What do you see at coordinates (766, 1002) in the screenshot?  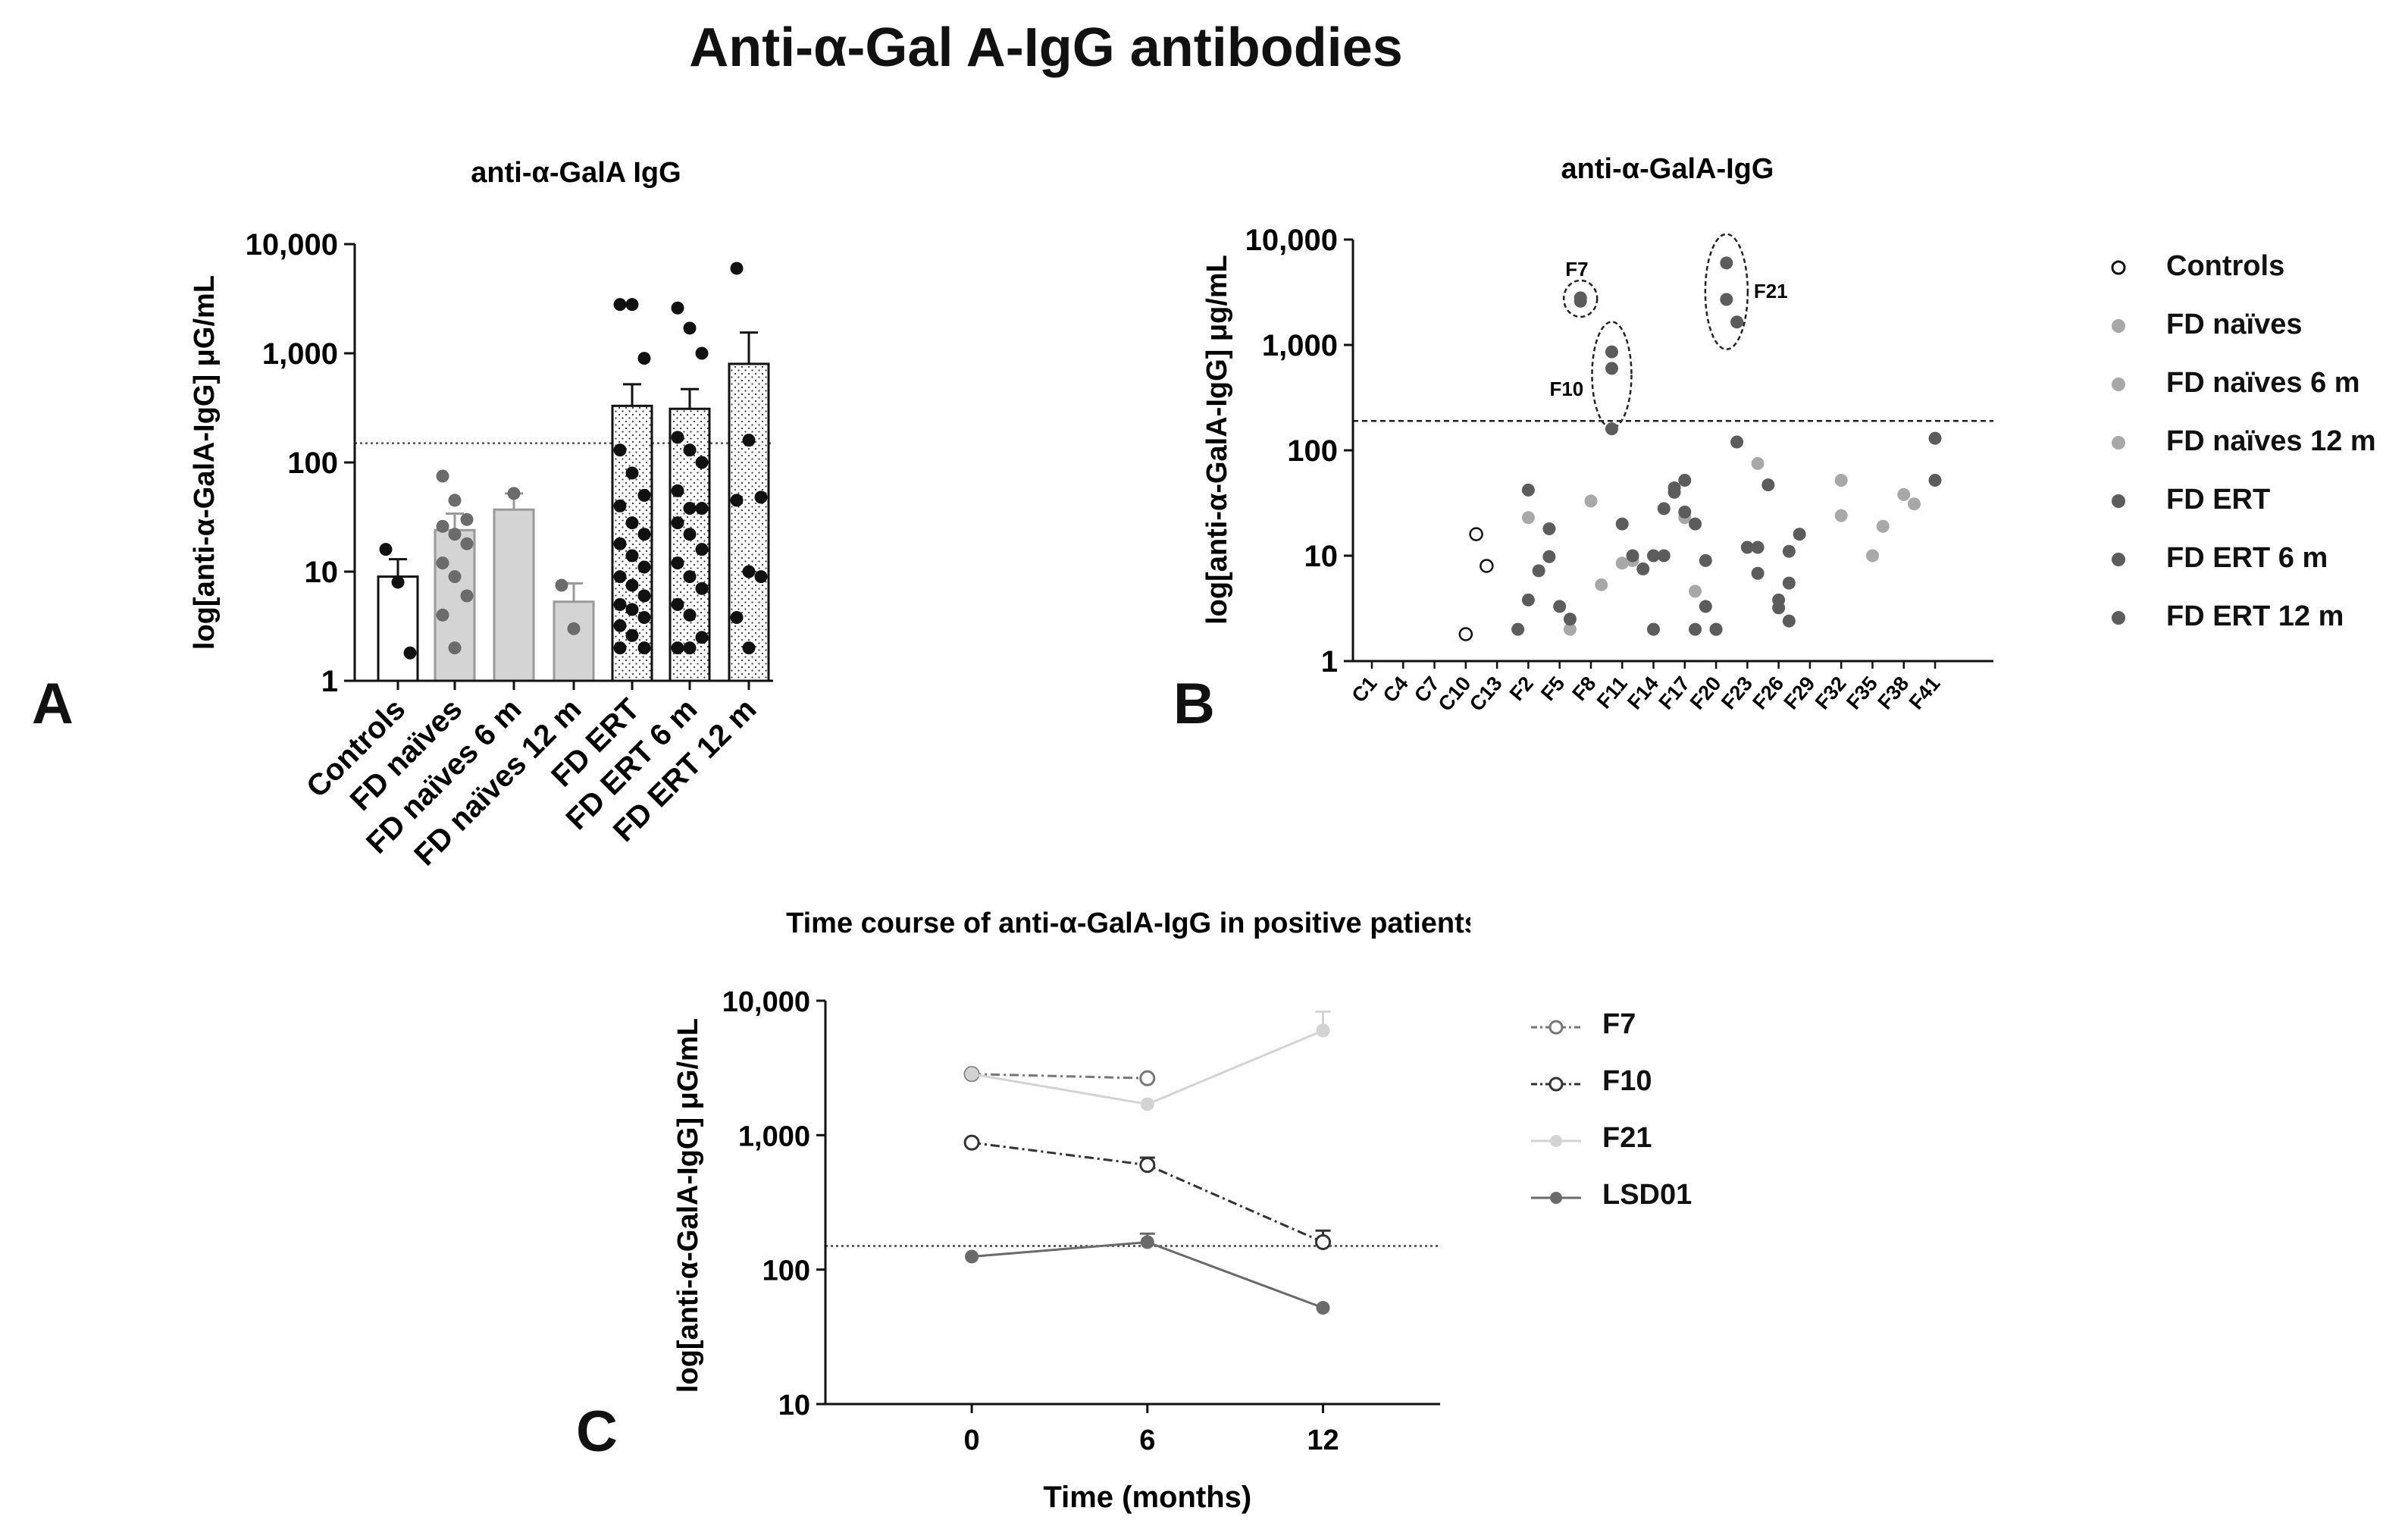 I see `chart-c-ytick-label: 10,000` at bounding box center [766, 1002].